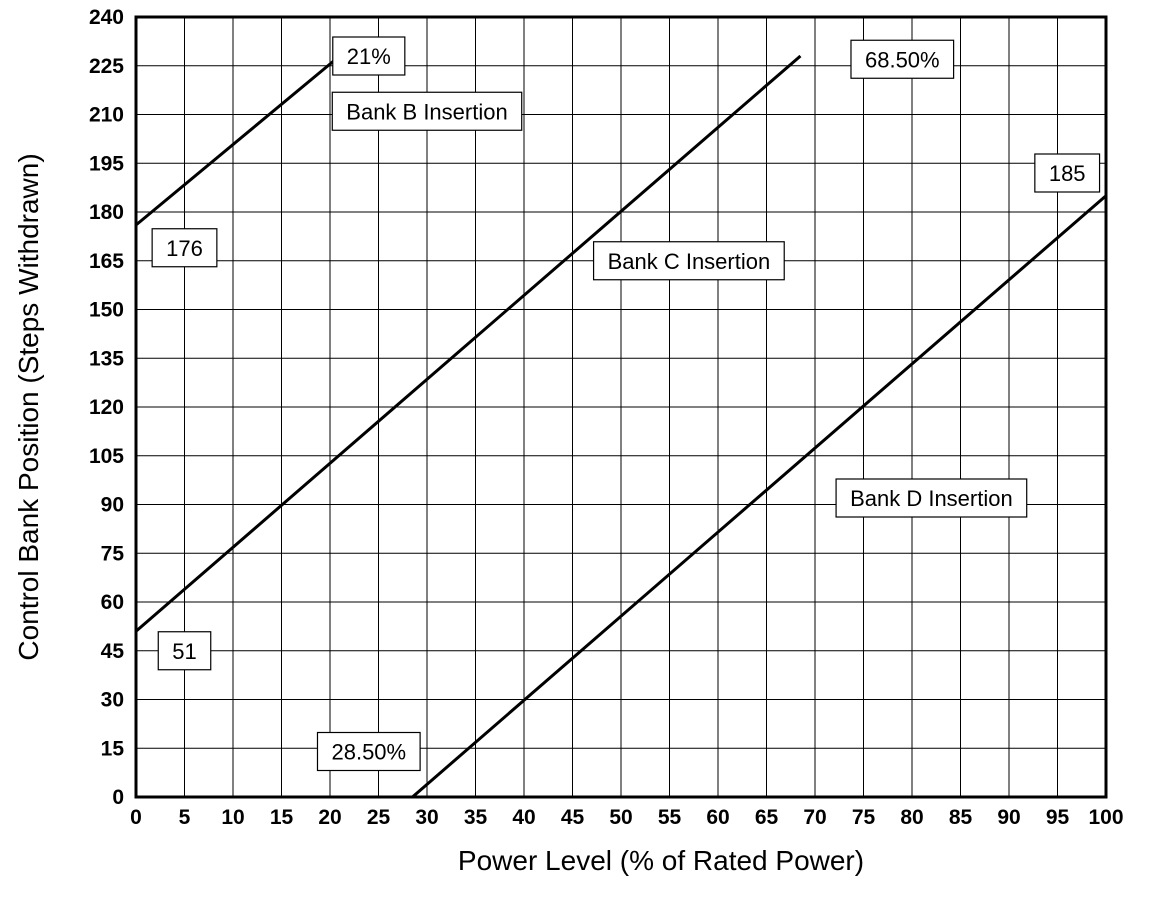  I want to click on y-tick-label: 90, so click(112, 505).